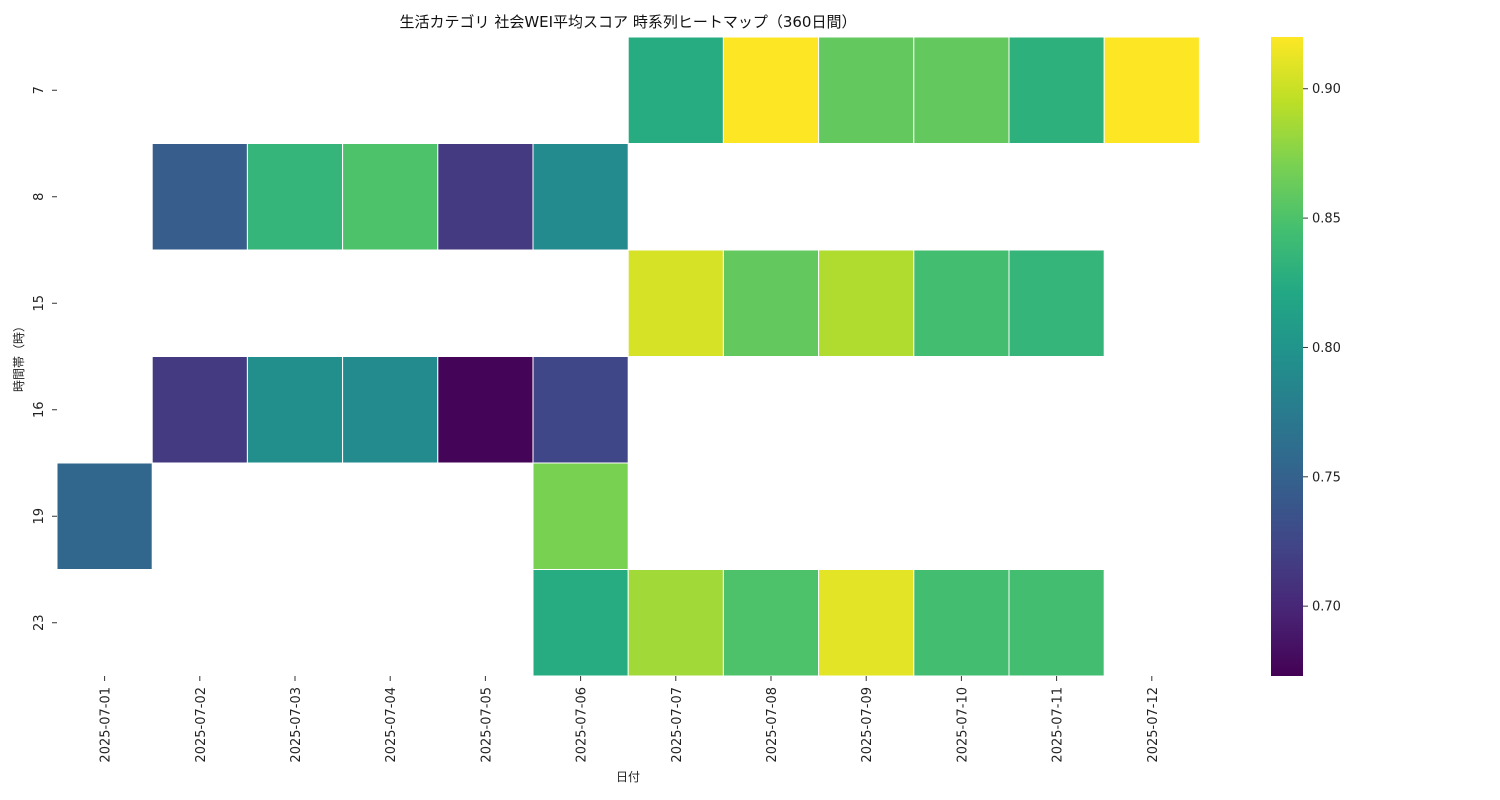 Image resolution: width=1500 pixels, height=800 pixels. What do you see at coordinates (1326, 219) in the screenshot?
I see `colorbar-tick-label: 0.85` at bounding box center [1326, 219].